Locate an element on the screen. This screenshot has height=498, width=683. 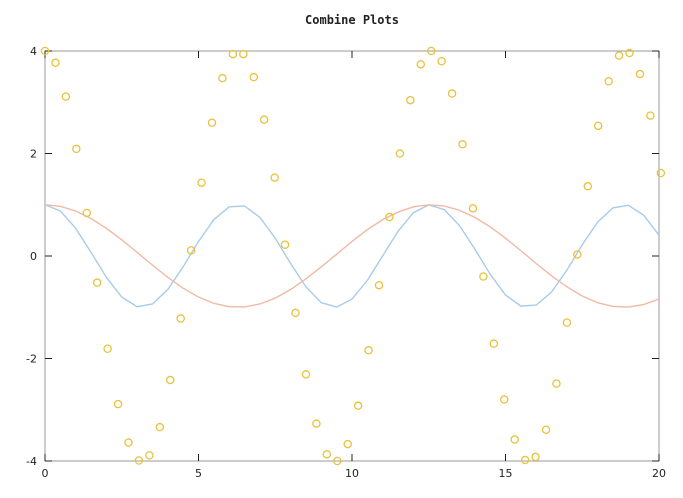
x-tick-label: 0 is located at coordinates (45, 473).